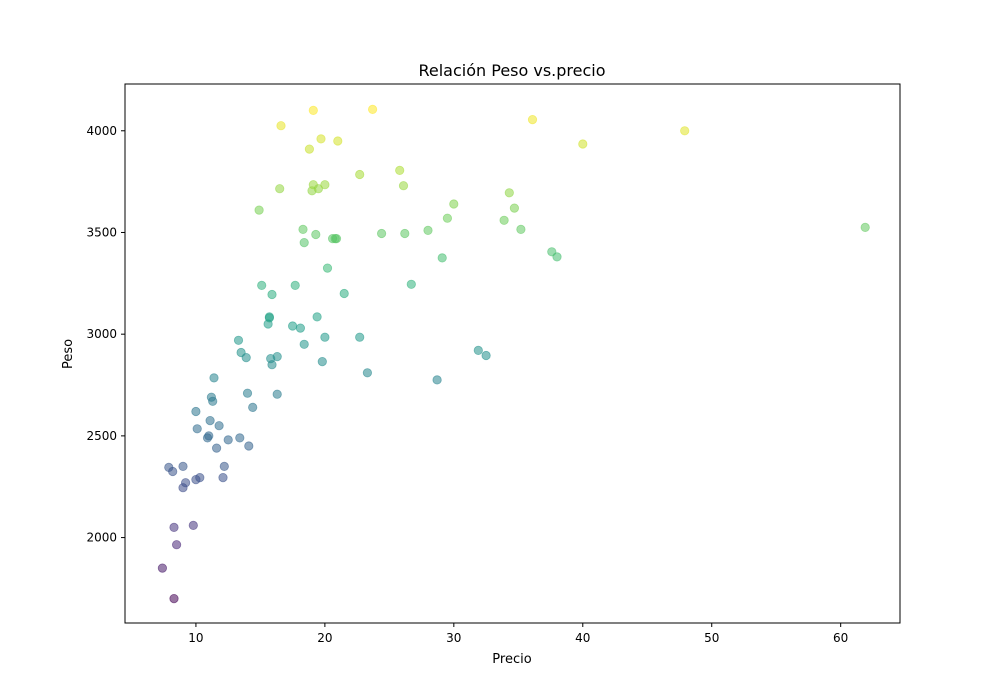 The image size is (1000, 700). Describe the element at coordinates (582, 638) in the screenshot. I see `x-tick-label: 40` at that location.